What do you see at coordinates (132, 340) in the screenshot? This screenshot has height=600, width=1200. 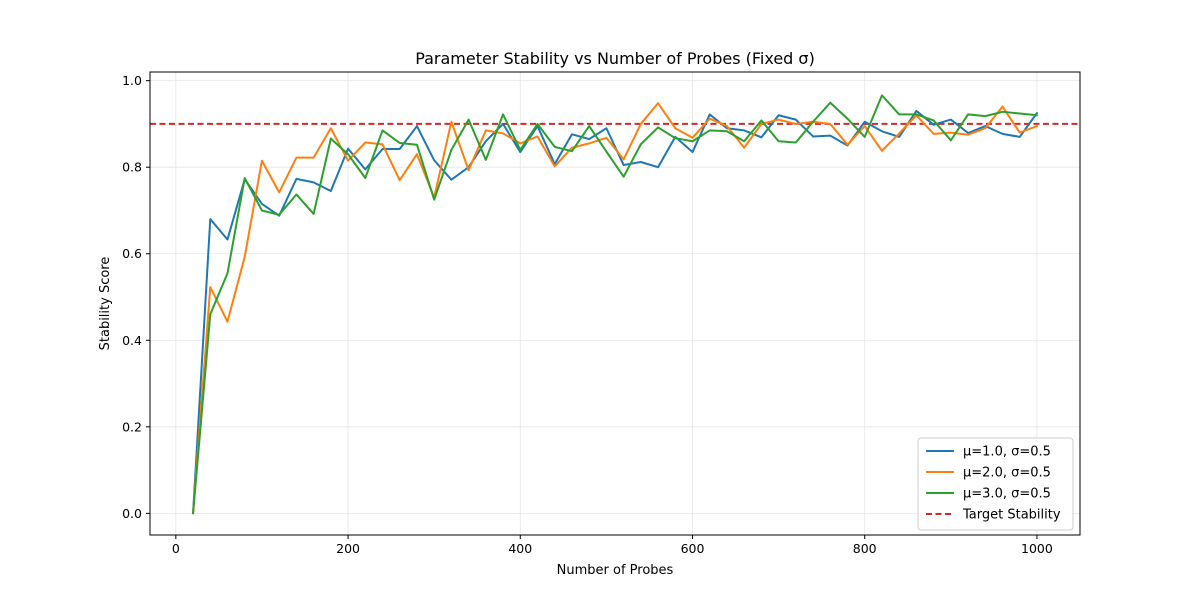 I see `y-tick-label: 0.4` at bounding box center [132, 340].